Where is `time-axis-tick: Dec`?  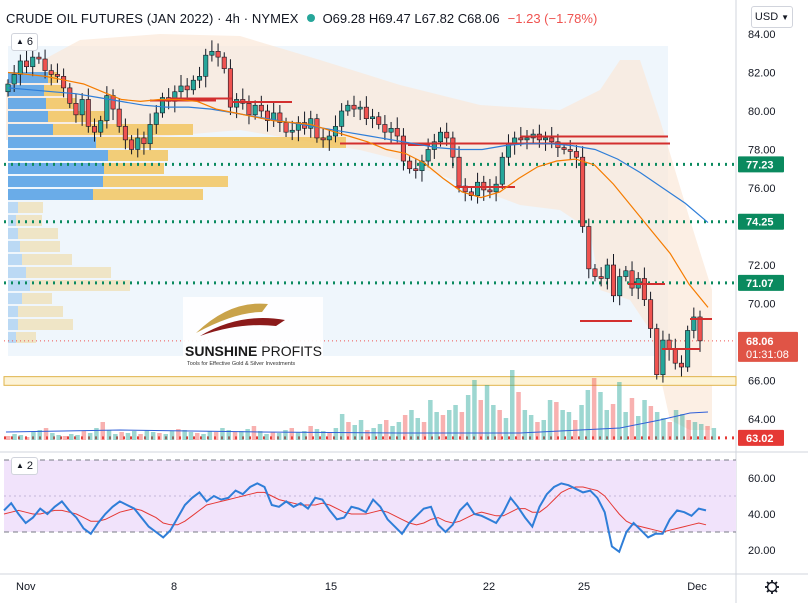 time-axis-tick: Dec is located at coordinates (697, 587).